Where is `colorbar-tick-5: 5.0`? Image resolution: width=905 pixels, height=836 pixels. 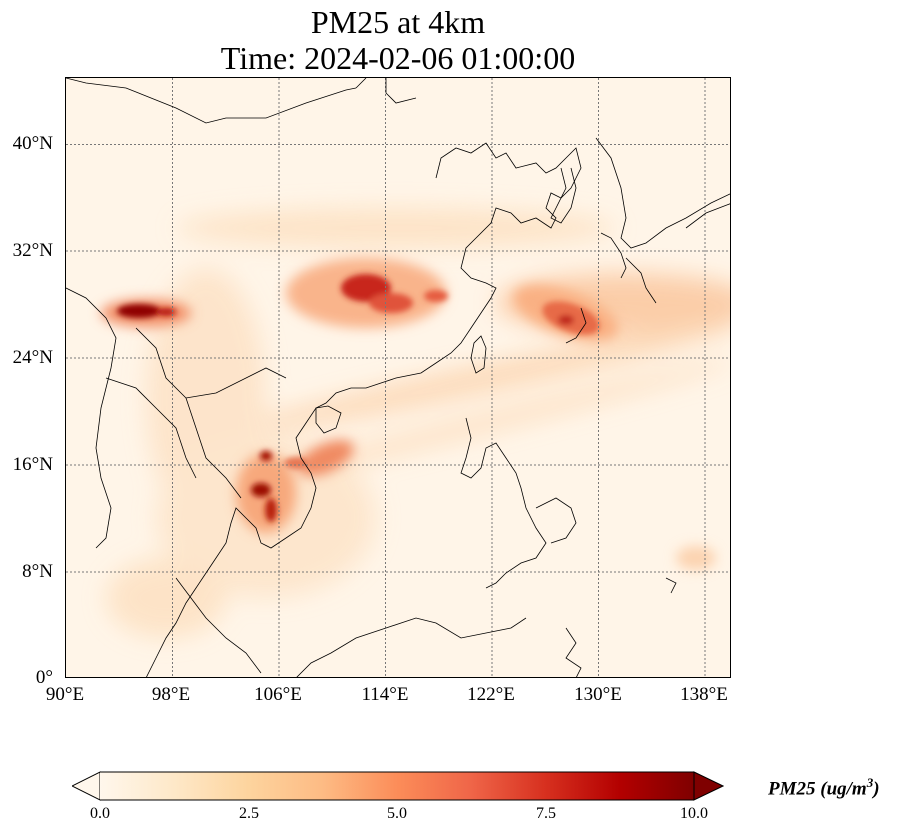
colorbar-tick-5: 5.0 is located at coordinates (397, 813).